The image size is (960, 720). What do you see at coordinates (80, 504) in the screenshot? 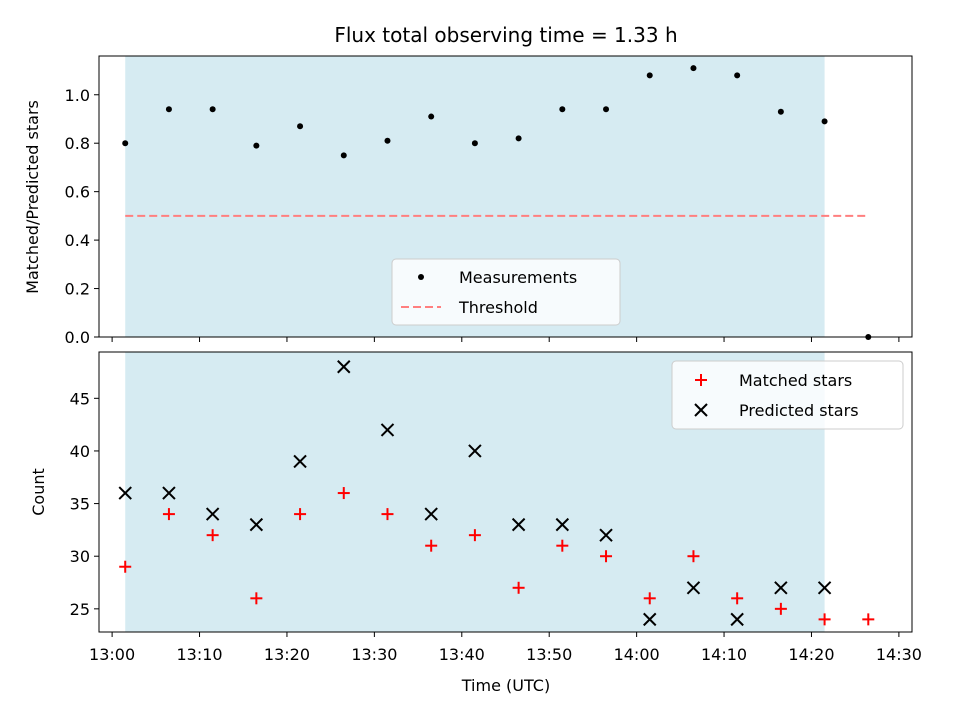
I see `y-tick-label: 35` at bounding box center [80, 504].